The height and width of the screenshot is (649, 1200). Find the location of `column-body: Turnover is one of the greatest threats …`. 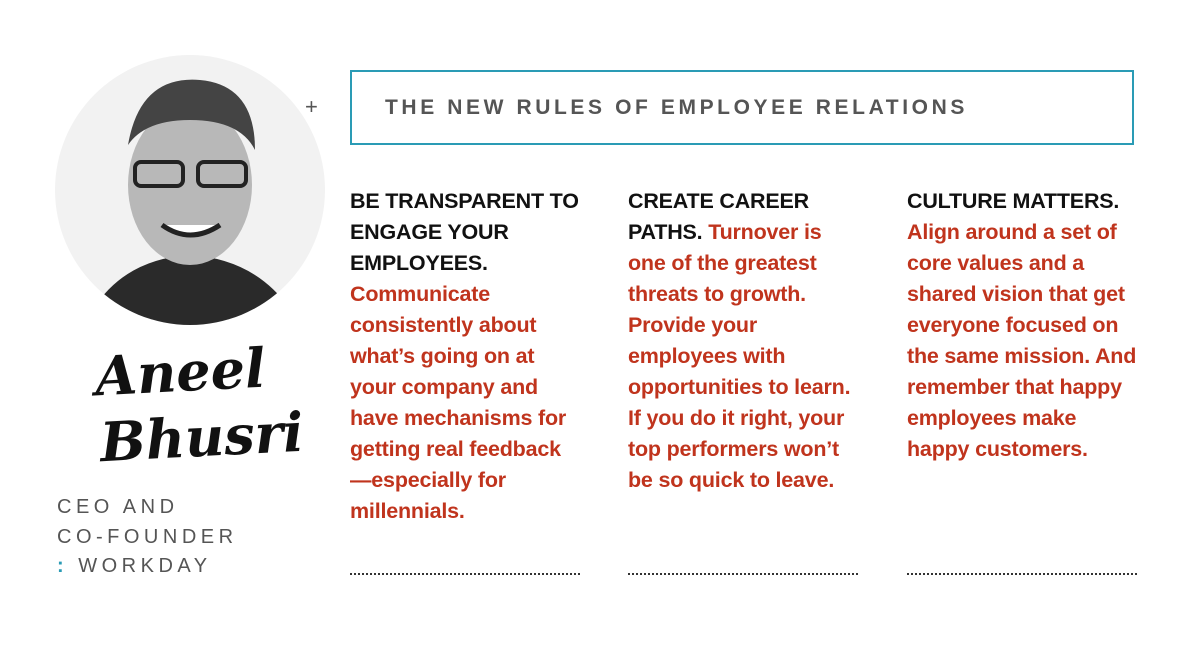

column-body: Turnover is one of the greatest threats … is located at coordinates (739, 356).